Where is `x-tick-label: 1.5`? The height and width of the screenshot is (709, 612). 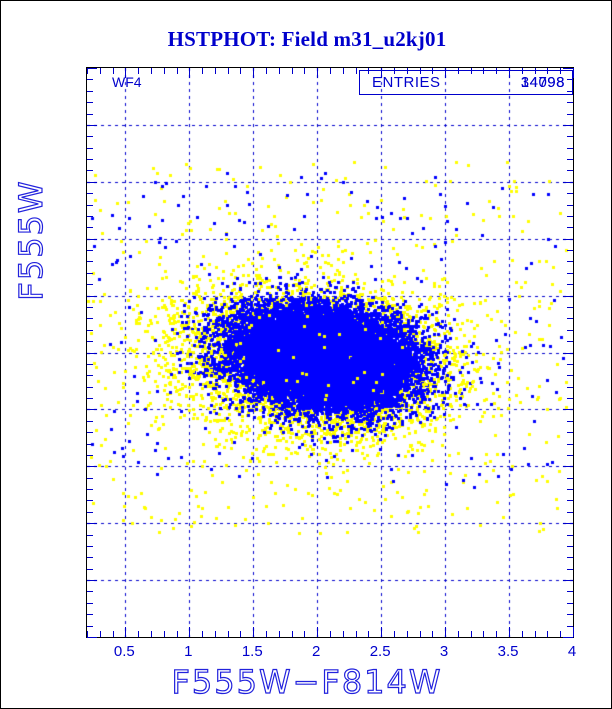
x-tick-label: 1.5 is located at coordinates (252, 651).